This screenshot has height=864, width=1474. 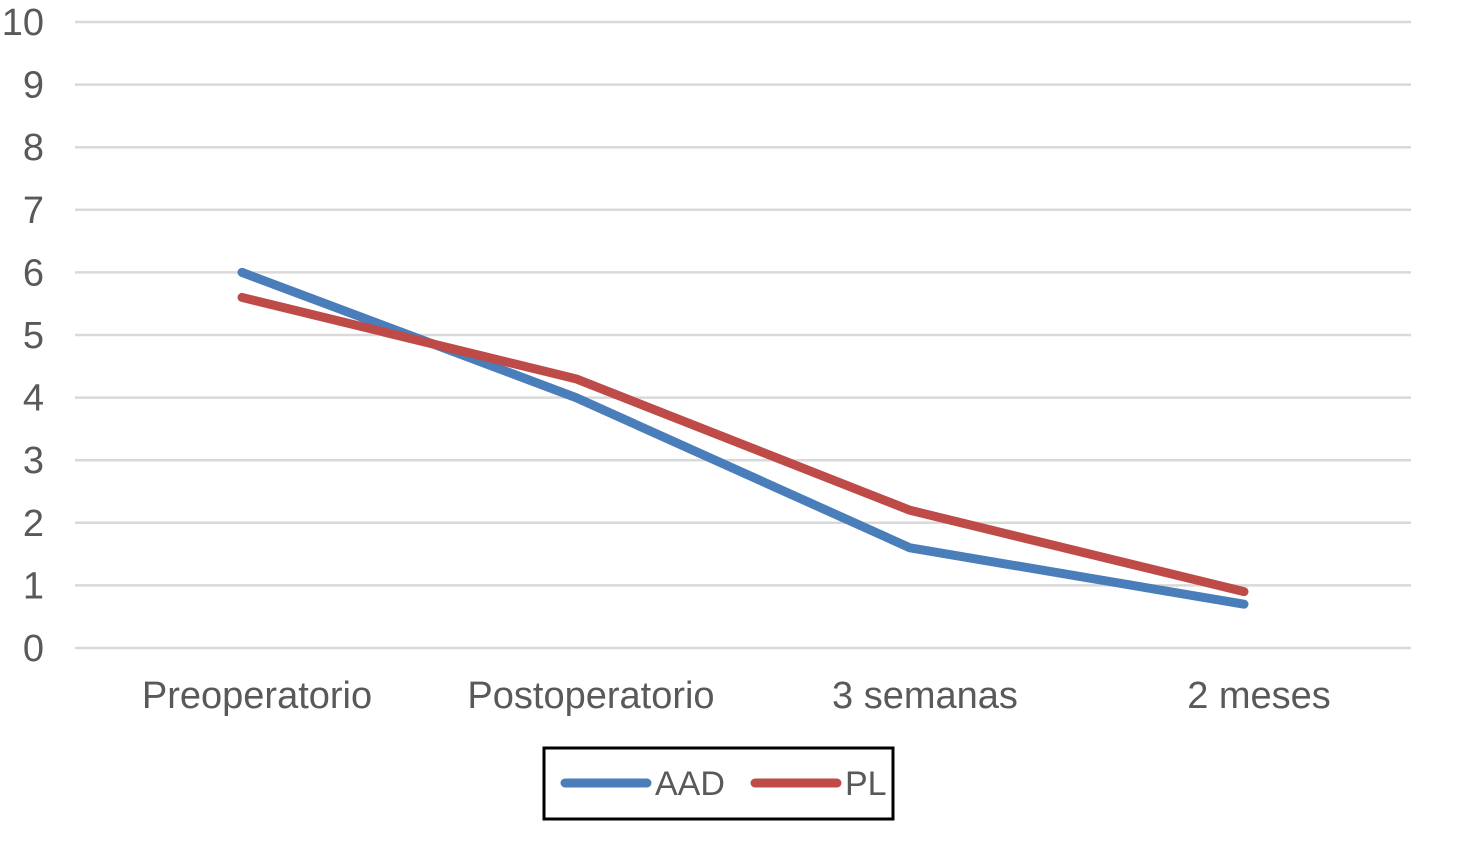 What do you see at coordinates (590, 696) in the screenshot?
I see `x-tick-label: Postoperatorio` at bounding box center [590, 696].